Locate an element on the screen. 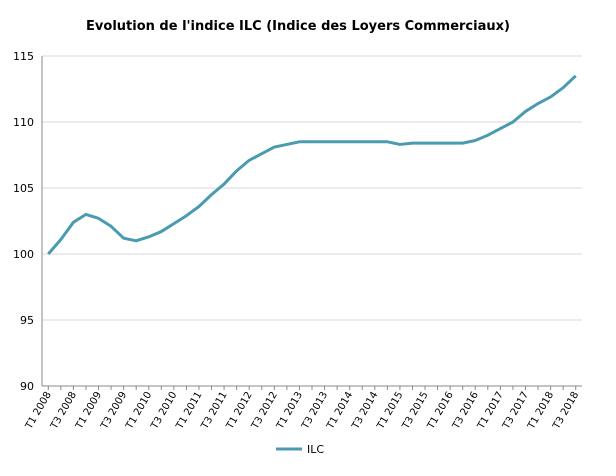 The height and width of the screenshot is (476, 616). y-tick-label: 90 is located at coordinates (27, 386).